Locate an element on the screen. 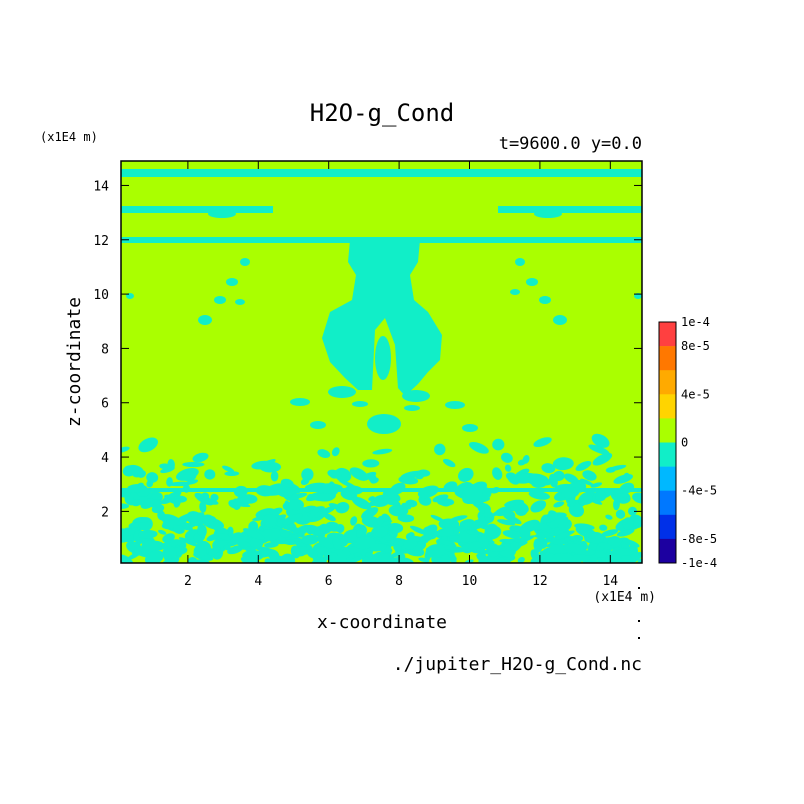 This screenshot has width=804, height=804. corner-marks is located at coordinates (639, 613).